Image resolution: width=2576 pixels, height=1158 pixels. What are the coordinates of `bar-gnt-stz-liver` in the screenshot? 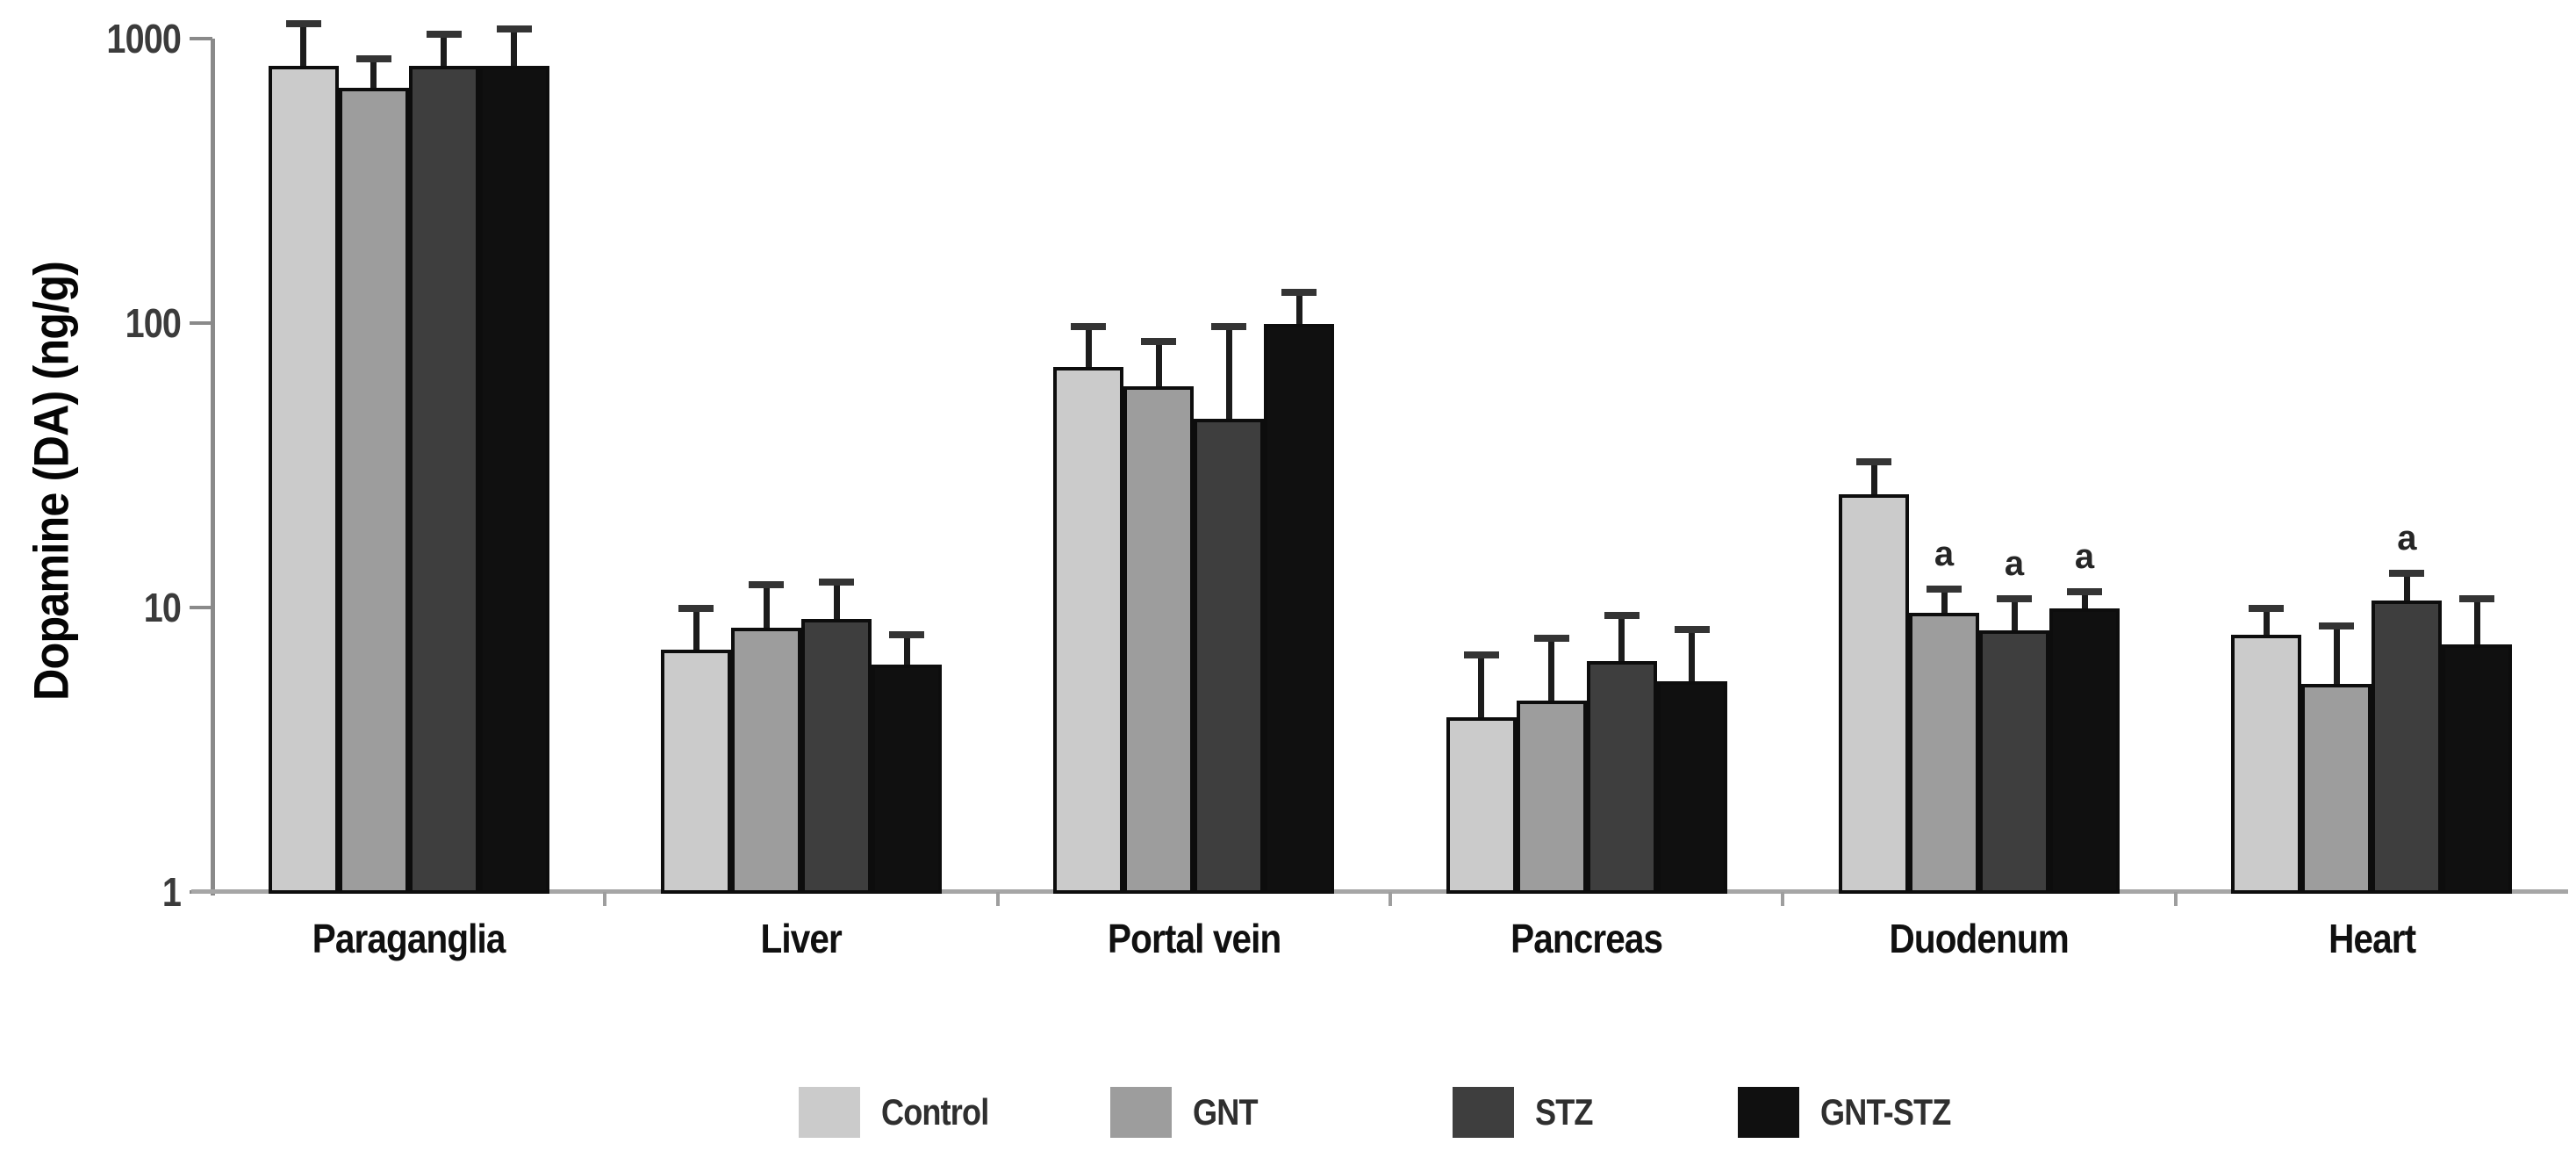 It's located at (907, 779).